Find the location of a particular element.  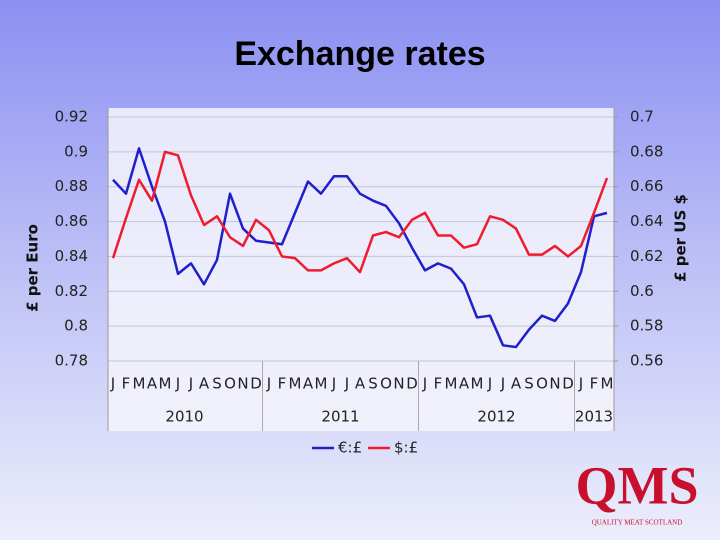

y2-tick-label: 0.7 is located at coordinates (642, 117).